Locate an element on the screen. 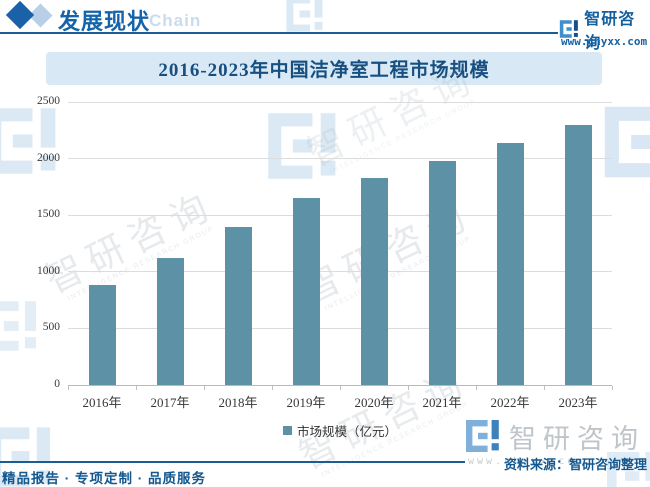 The height and width of the screenshot is (487, 650). bar-2023年 is located at coordinates (578, 254).